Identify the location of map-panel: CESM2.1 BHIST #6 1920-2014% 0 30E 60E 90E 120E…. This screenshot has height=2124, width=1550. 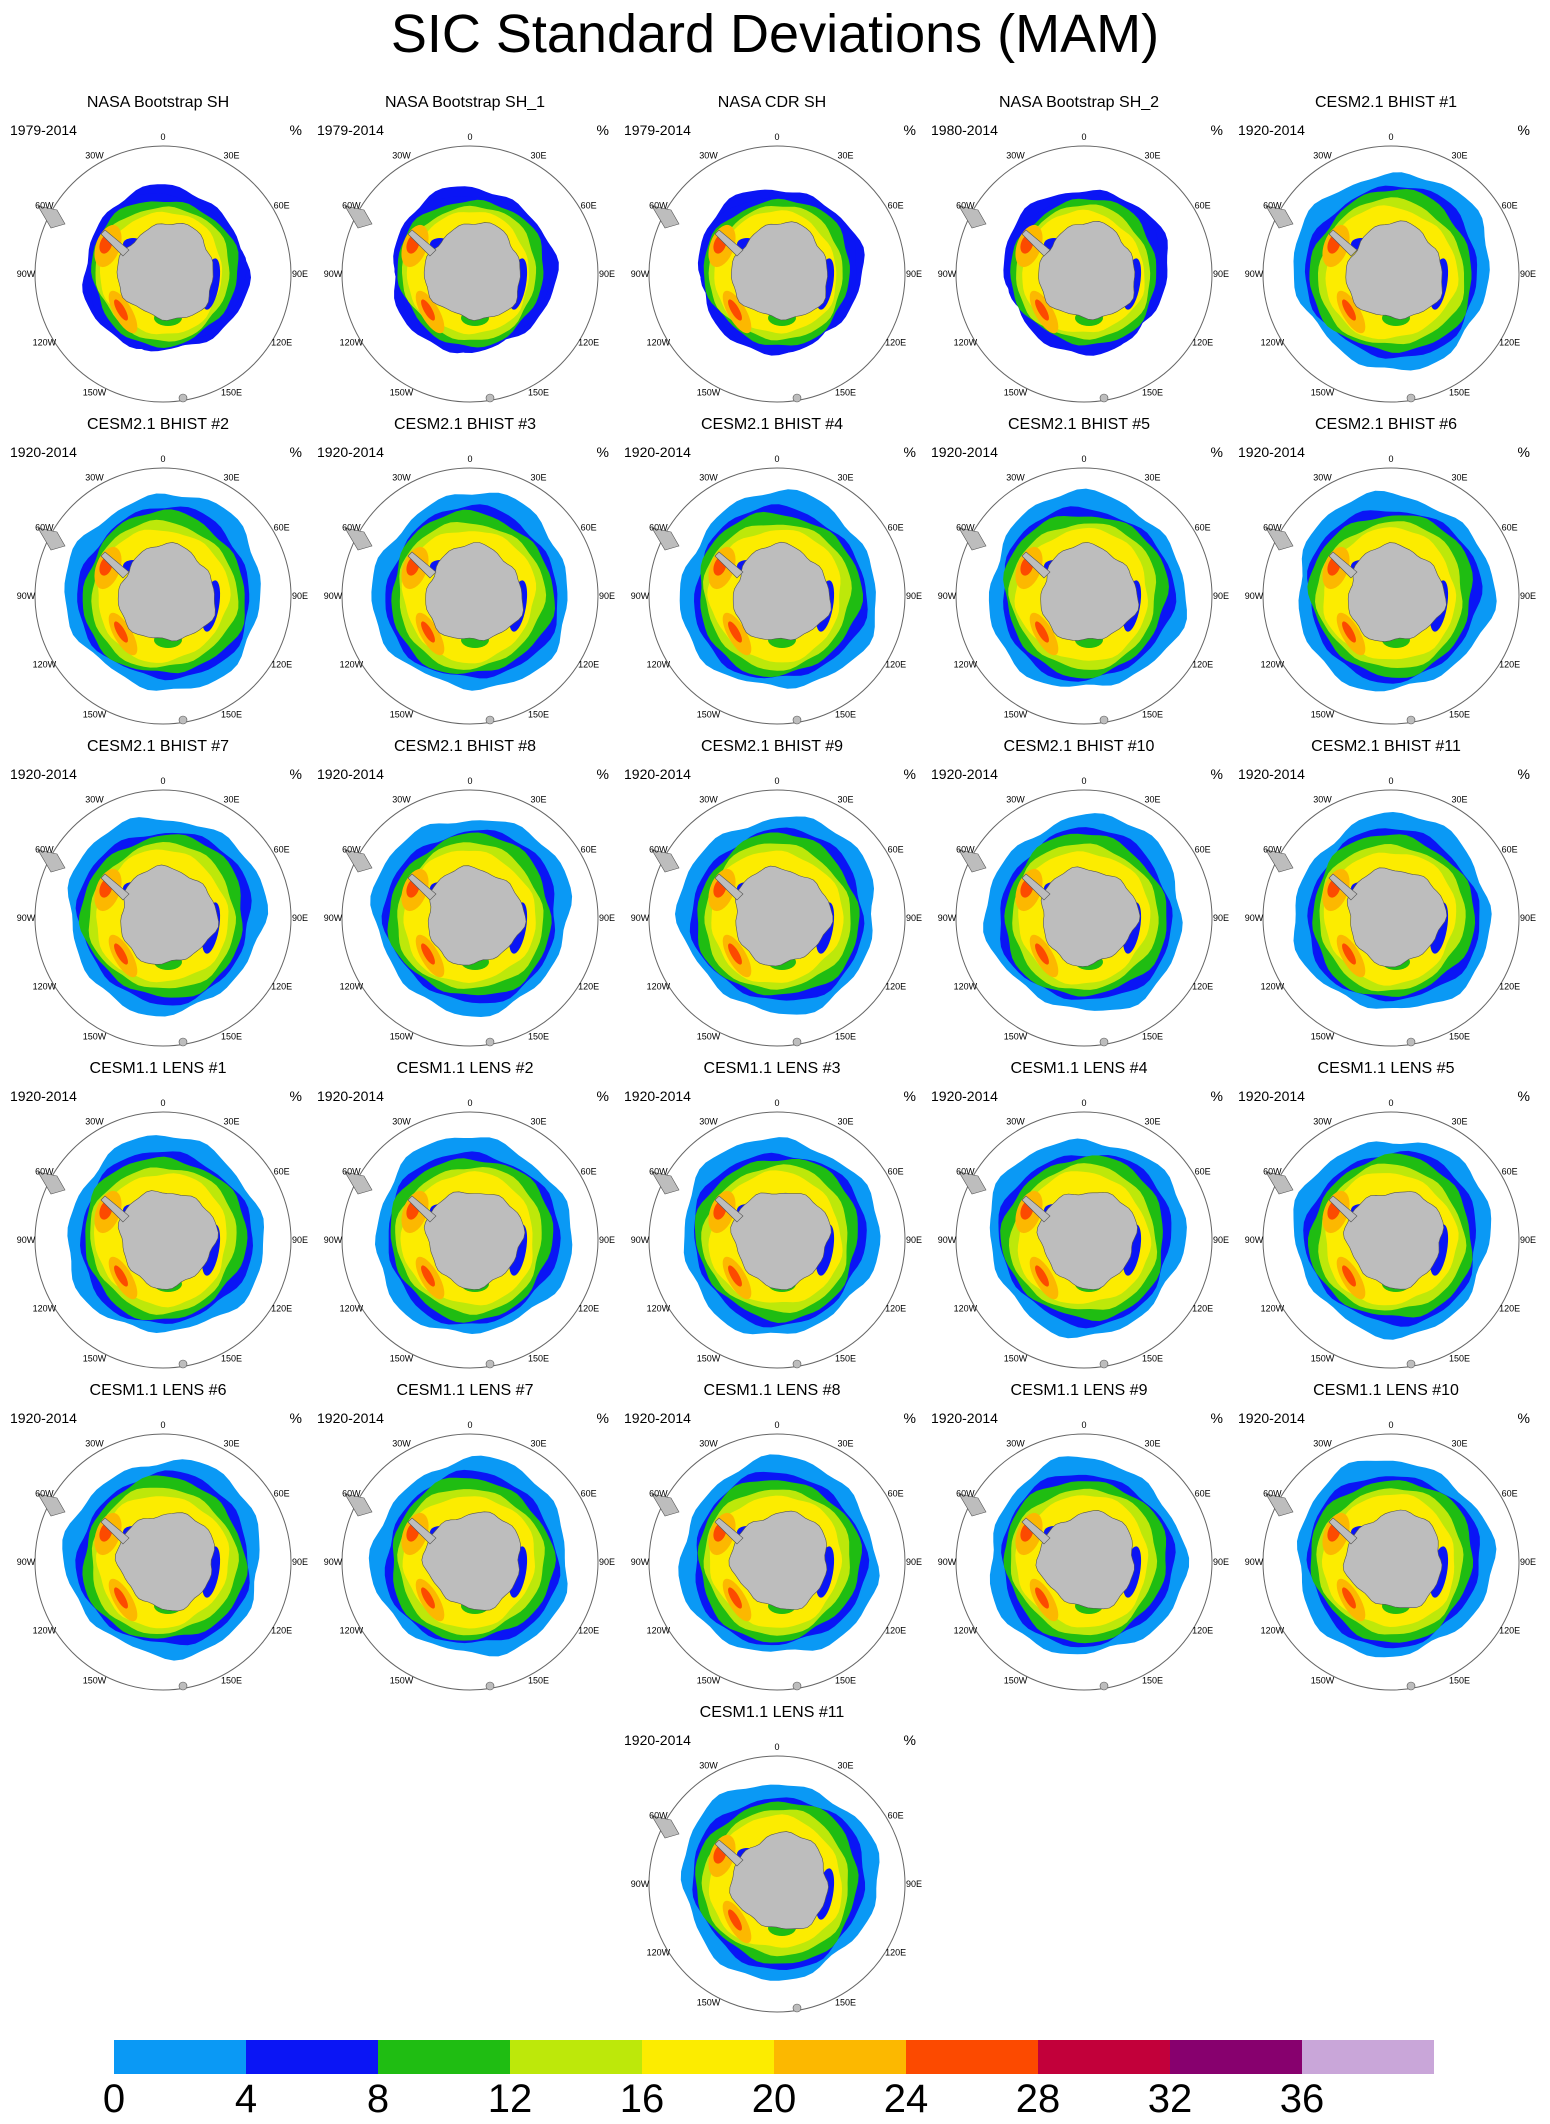
(1386, 576).